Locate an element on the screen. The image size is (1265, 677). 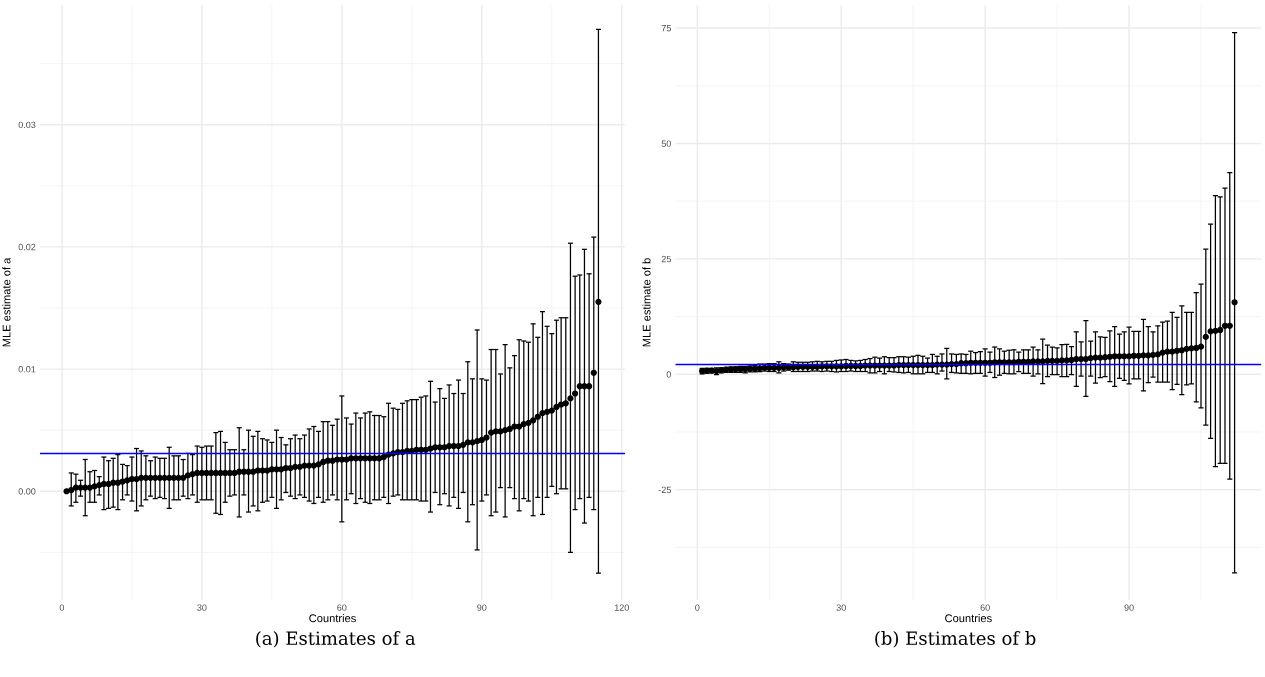
x-tick-label: 120 is located at coordinates (621, 607).